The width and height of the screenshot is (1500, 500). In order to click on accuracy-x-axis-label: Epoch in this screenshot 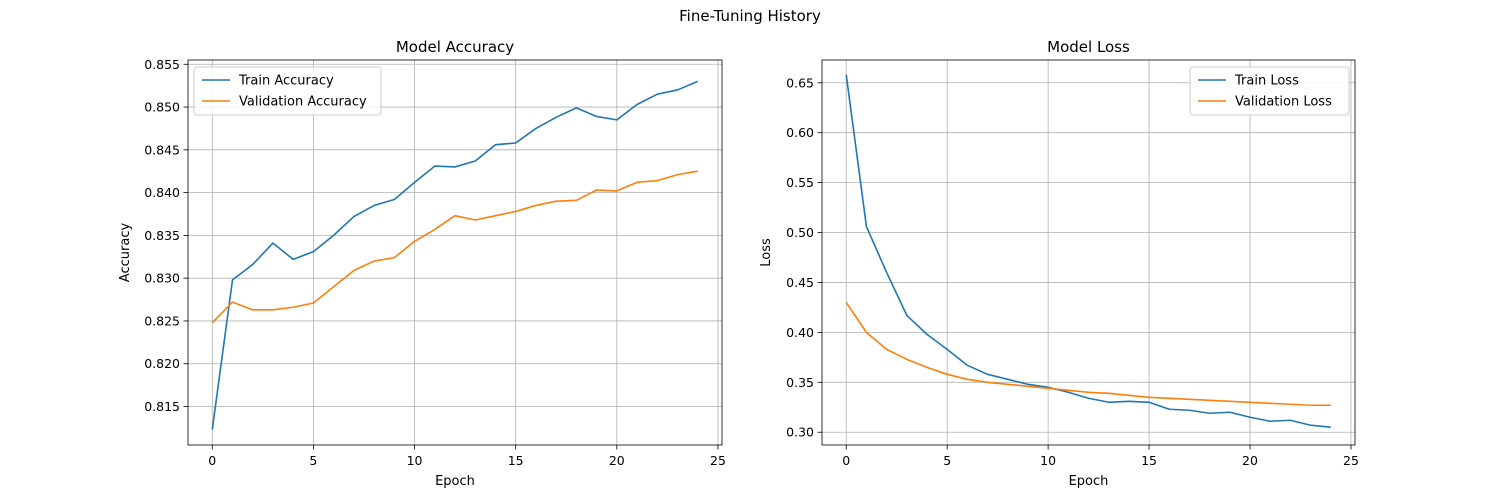, I will do `click(455, 481)`.